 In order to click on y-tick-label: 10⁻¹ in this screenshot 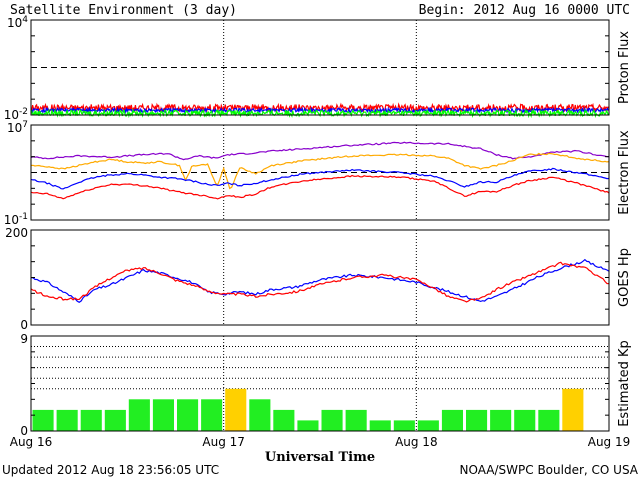, I will do `click(16, 219)`.